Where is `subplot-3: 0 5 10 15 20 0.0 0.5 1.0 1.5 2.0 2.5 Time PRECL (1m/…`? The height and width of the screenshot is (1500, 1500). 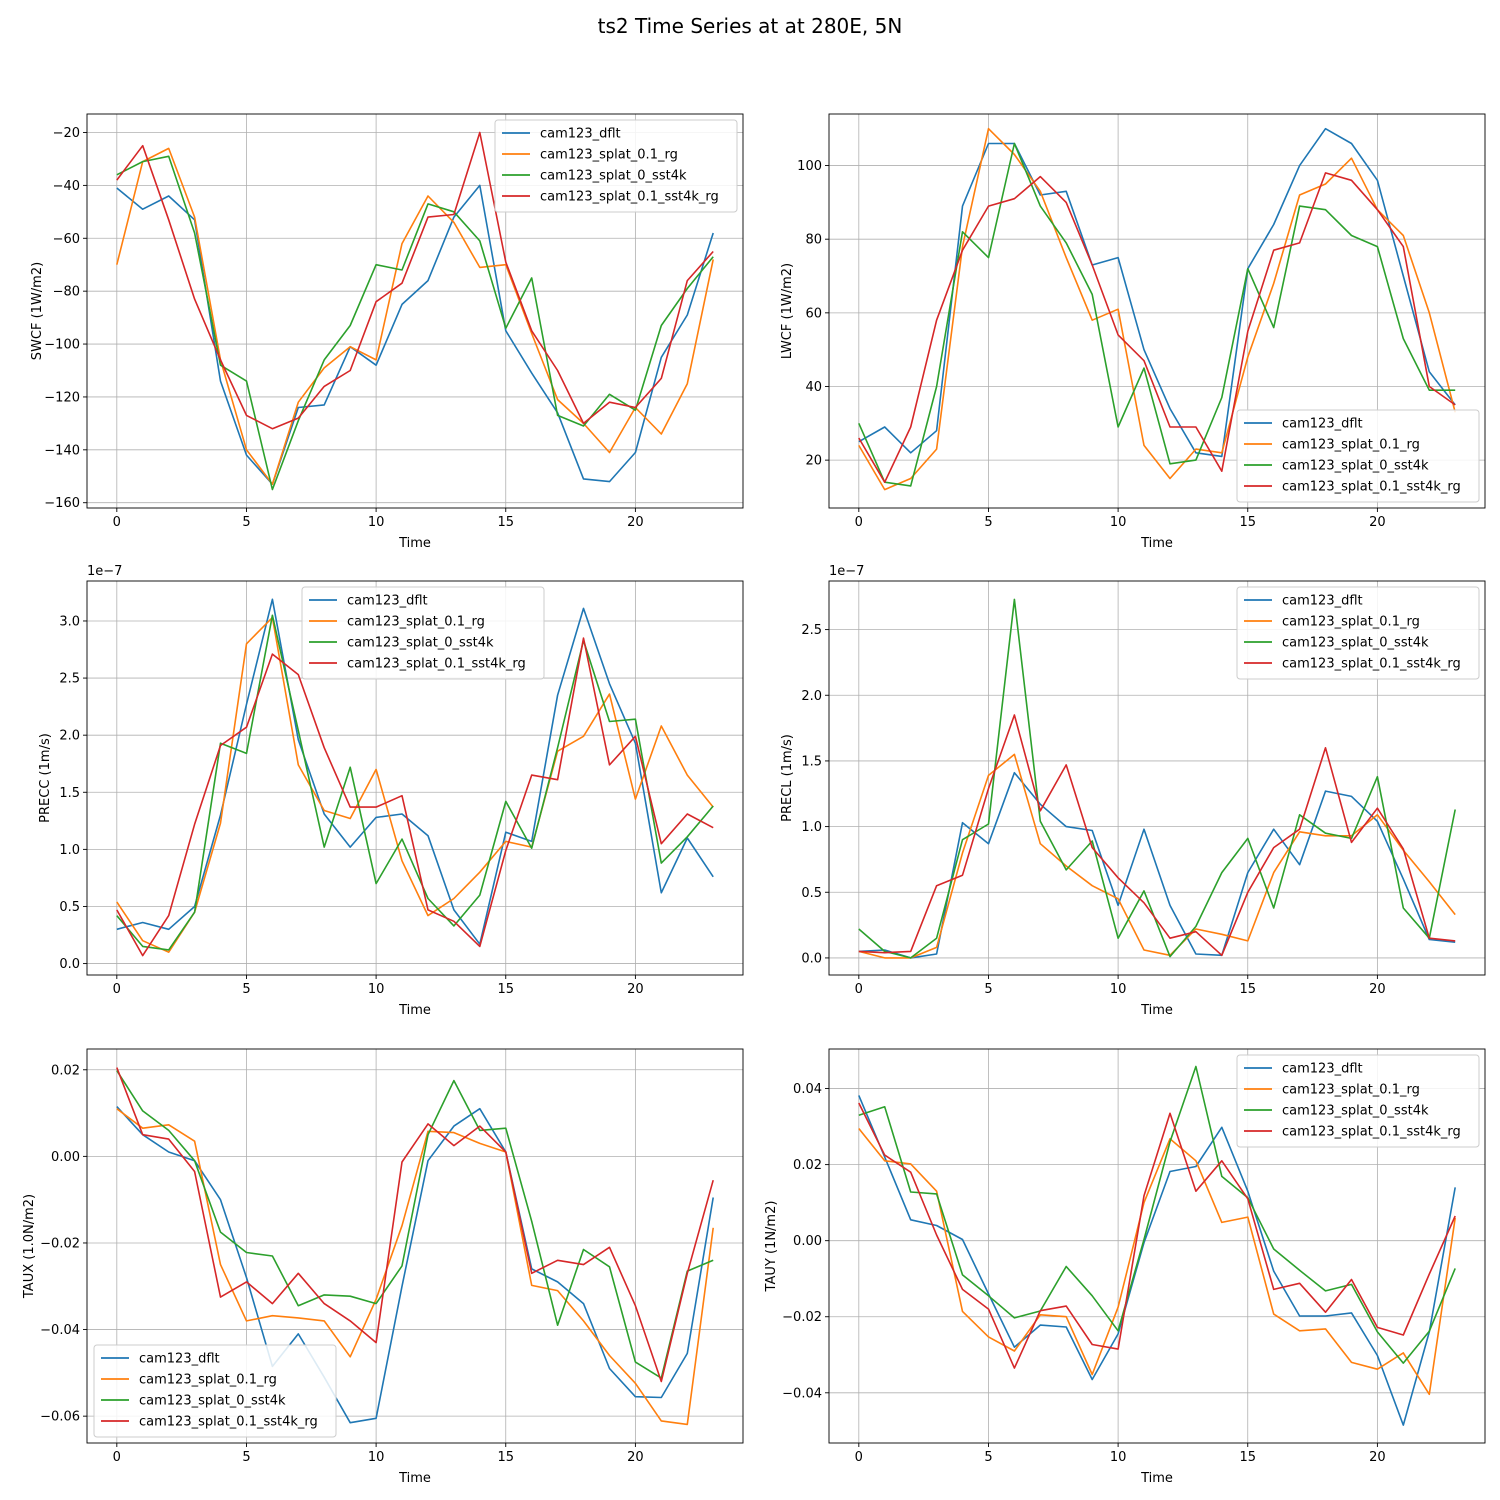 subplot-3: 0 5 10 15 20 0.0 0.5 1.0 1.5 2.0 2.5 Time PRECL (1m/… is located at coordinates (1133, 791).